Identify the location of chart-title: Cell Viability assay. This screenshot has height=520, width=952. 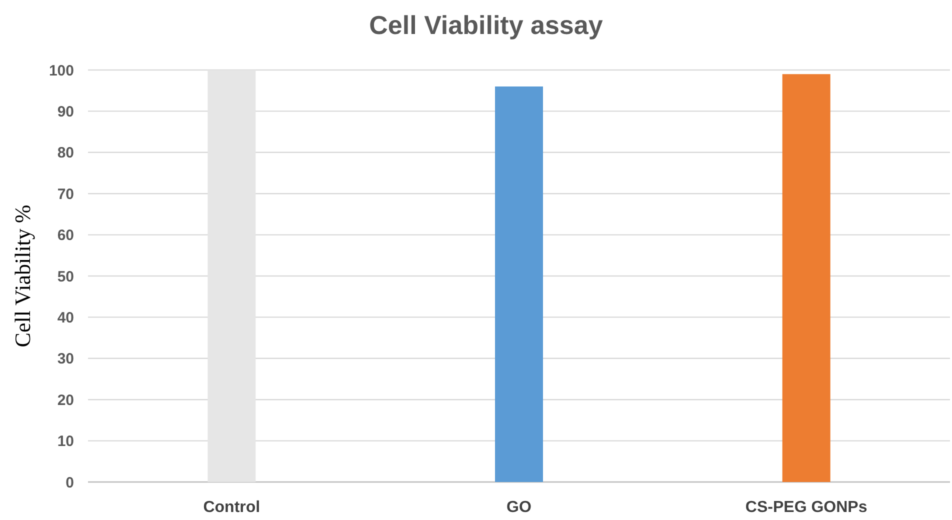
(486, 25).